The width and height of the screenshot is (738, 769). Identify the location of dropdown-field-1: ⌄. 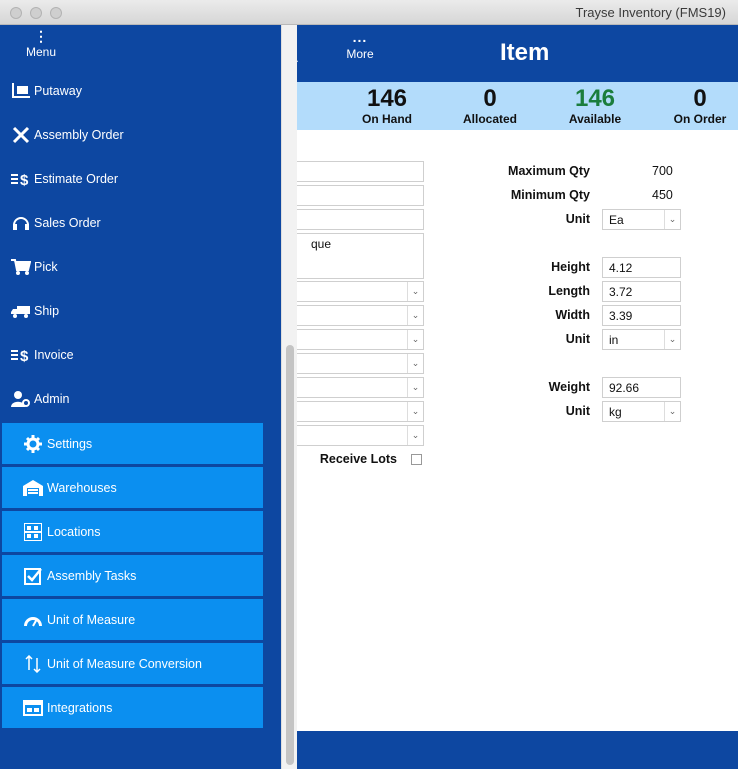
(352, 291).